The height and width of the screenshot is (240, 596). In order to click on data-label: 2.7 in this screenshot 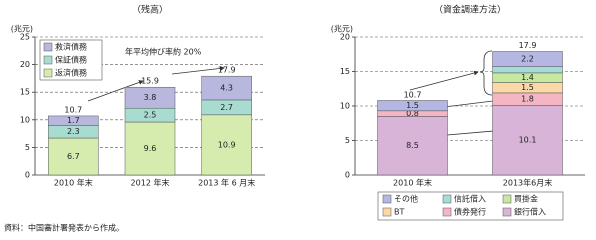, I will do `click(226, 107)`.